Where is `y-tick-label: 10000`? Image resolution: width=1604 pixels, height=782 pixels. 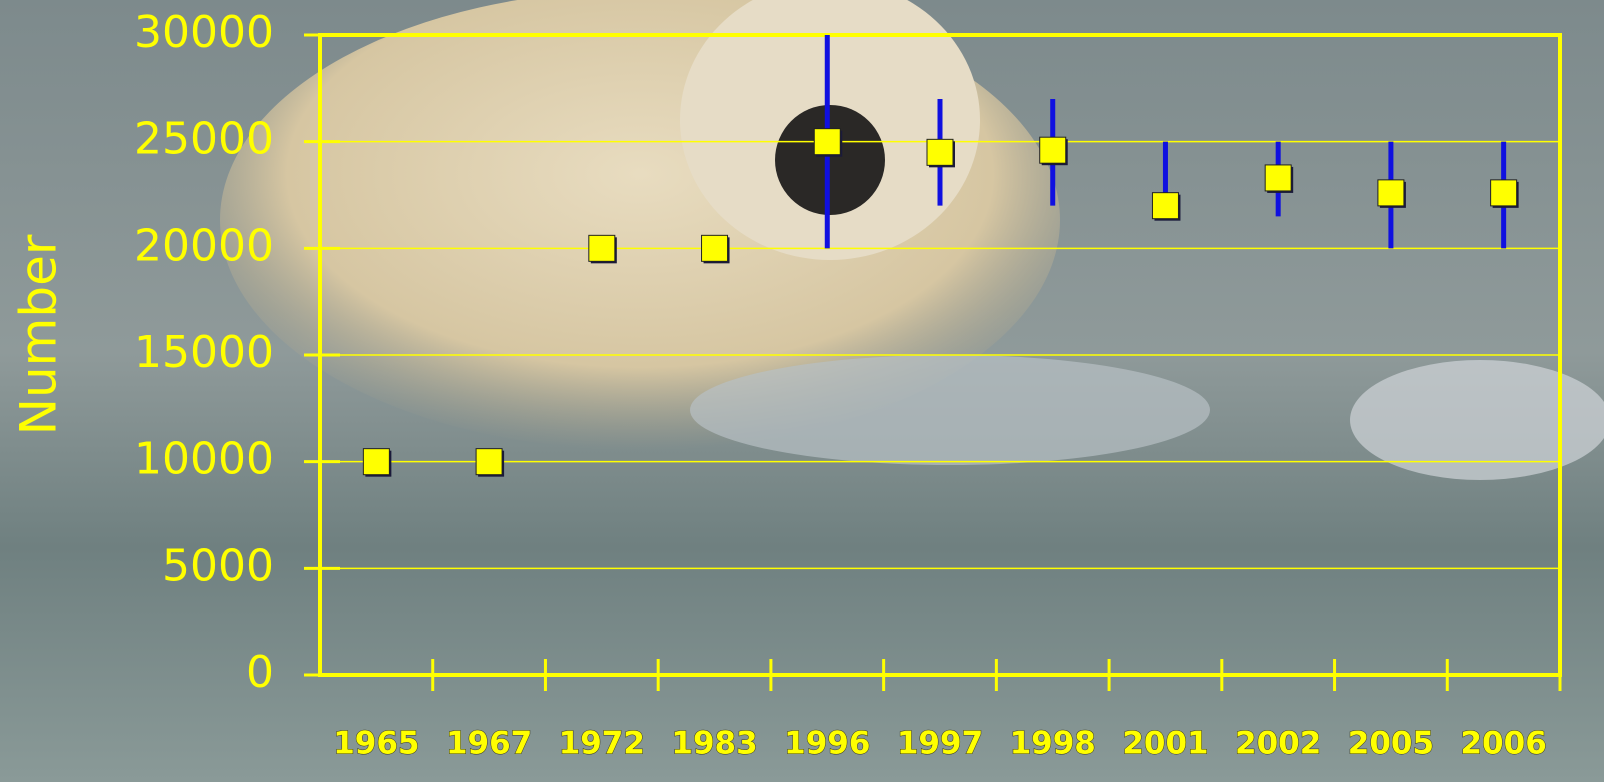 y-tick-label: 10000 is located at coordinates (204, 459).